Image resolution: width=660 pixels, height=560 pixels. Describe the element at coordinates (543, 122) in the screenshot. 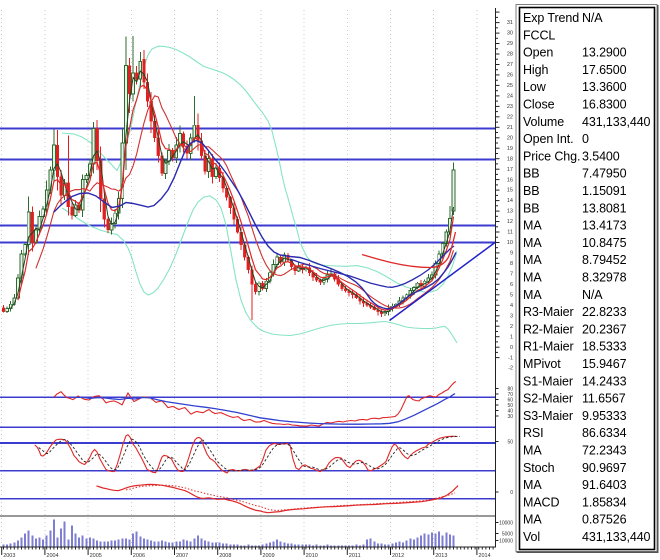

I see `svg-text: Volume` at that location.